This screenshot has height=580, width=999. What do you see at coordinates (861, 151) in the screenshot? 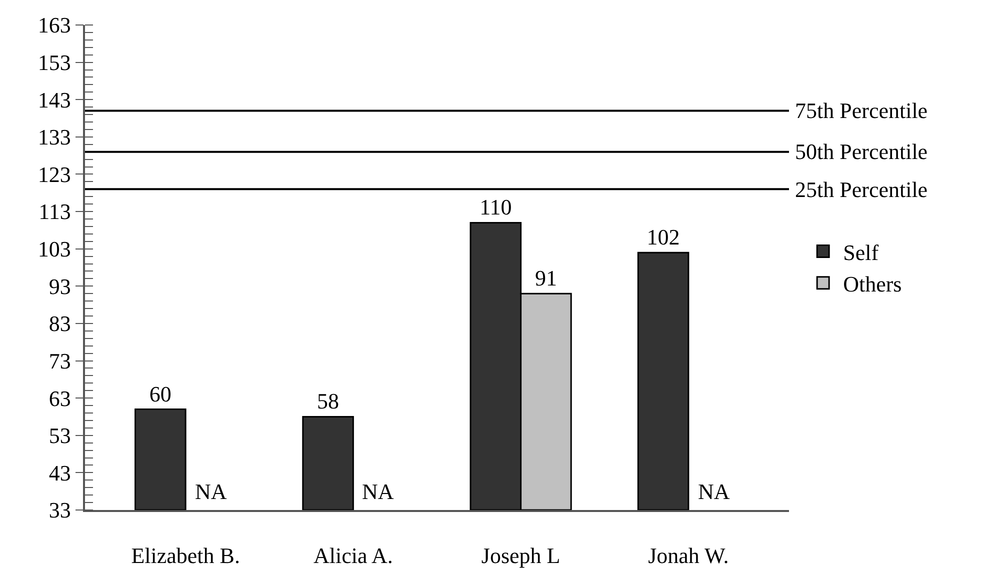
I see `ref-line-label: 50th Percentile` at bounding box center [861, 151].